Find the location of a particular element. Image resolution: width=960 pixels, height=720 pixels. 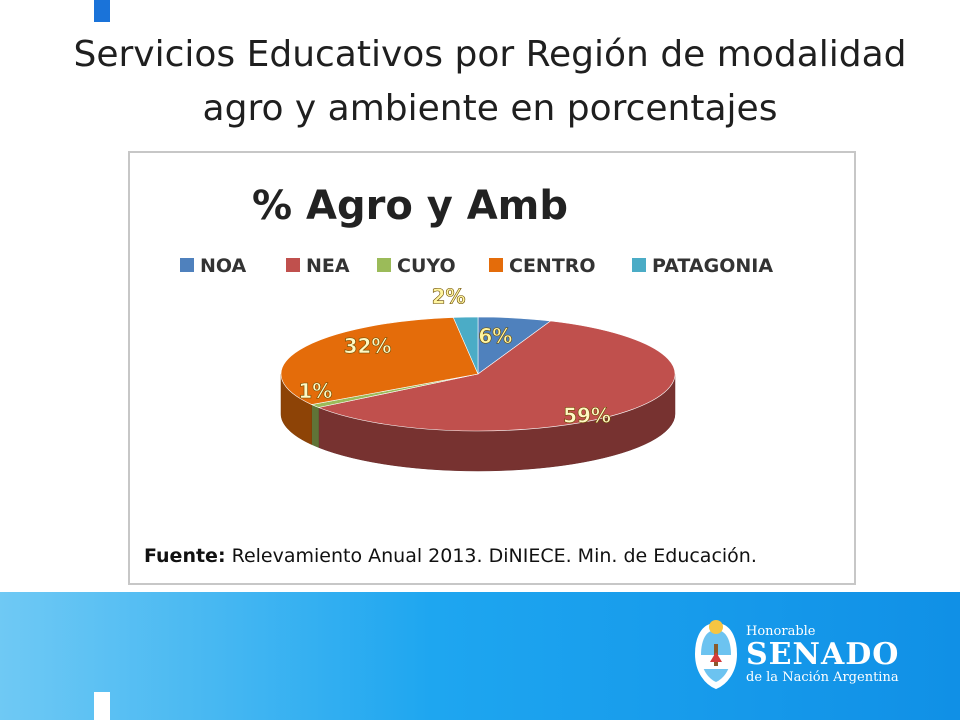

source-label: Fuente: is located at coordinates (185, 556).